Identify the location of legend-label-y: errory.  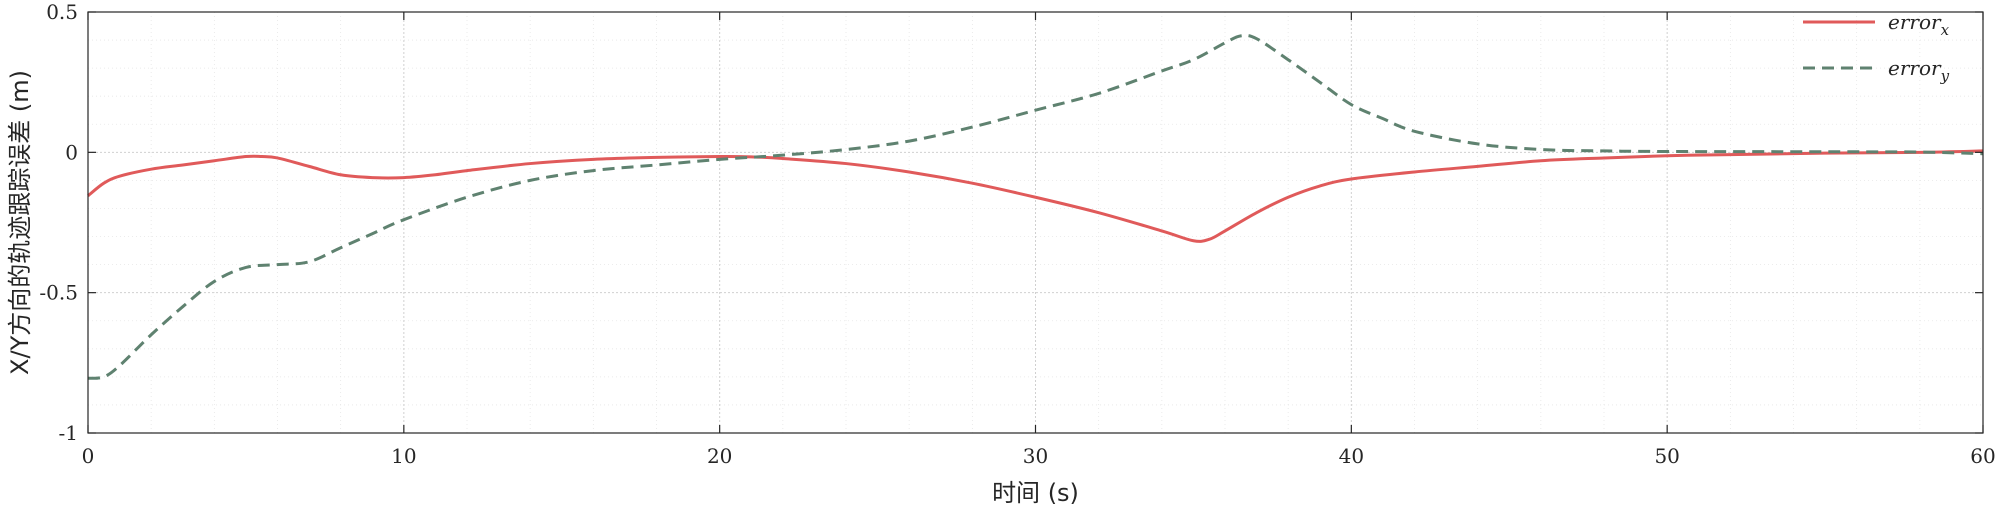
(1919, 70).